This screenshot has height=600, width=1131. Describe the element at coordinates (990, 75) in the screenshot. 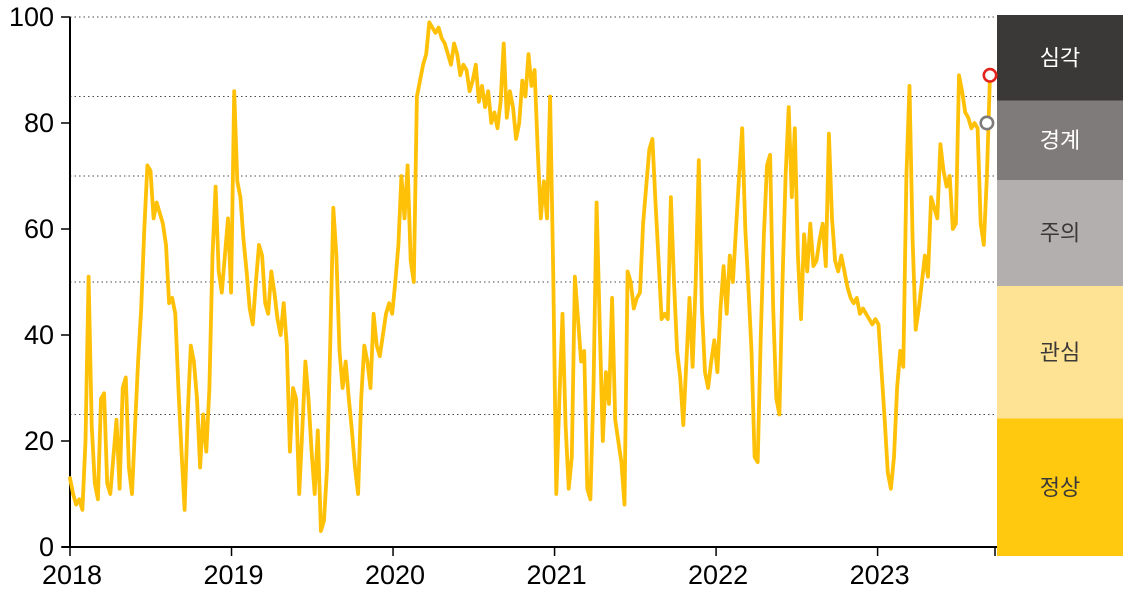

I see `latest-point-marker` at that location.